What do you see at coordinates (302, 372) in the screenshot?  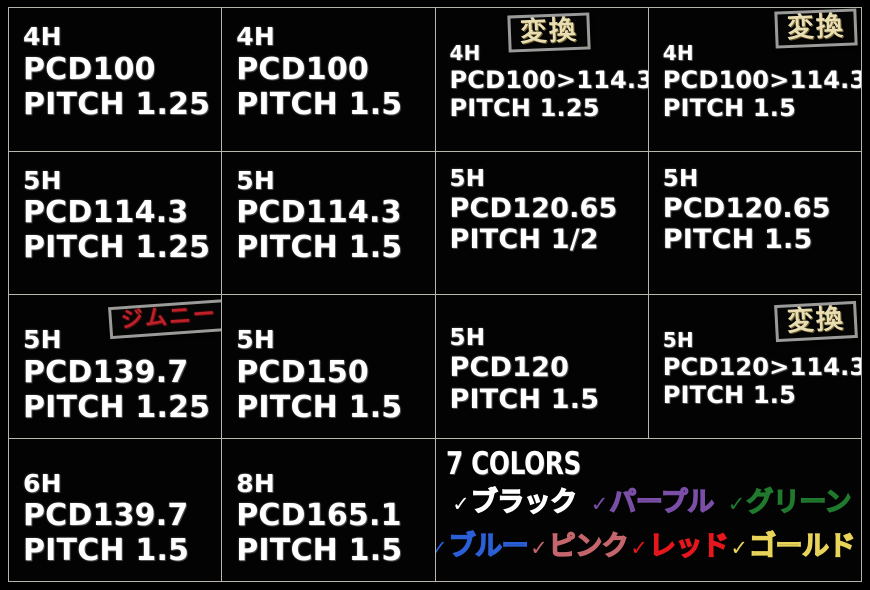 I see `pcd-value: PCD150` at bounding box center [302, 372].